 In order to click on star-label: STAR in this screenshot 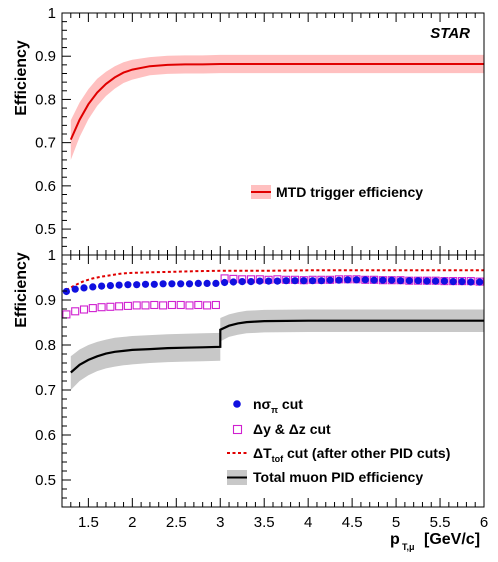, I will do `click(450, 33)`.